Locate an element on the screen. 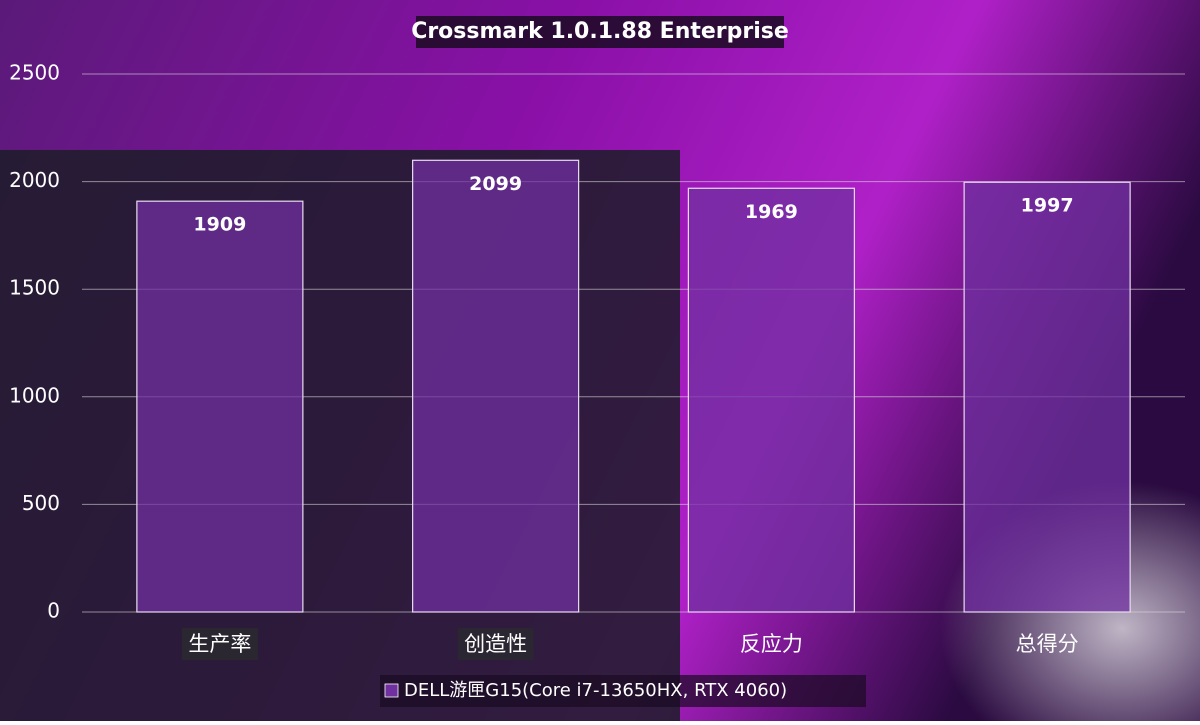 Image resolution: width=1200 pixels, height=725 pixels. y-tick-label: 2000 is located at coordinates (34, 180).